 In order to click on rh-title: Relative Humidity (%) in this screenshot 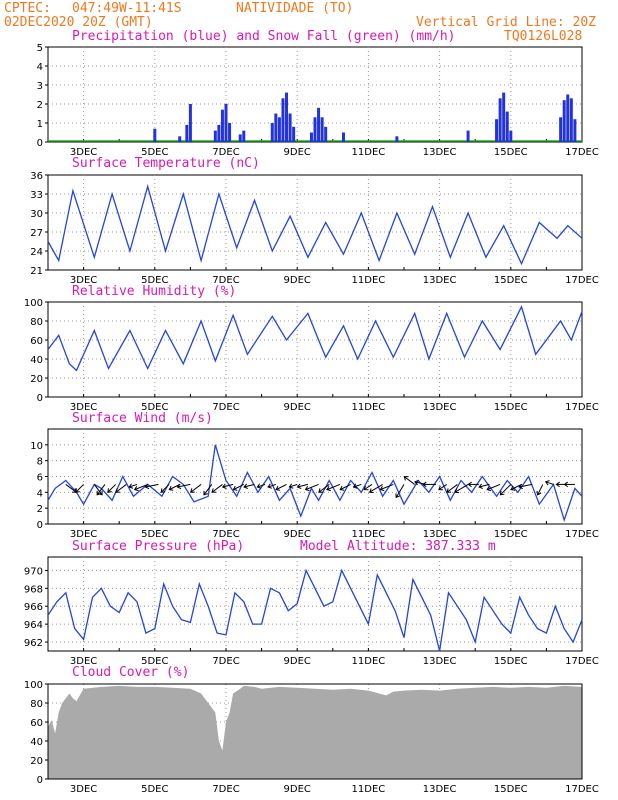, I will do `click(154, 291)`.